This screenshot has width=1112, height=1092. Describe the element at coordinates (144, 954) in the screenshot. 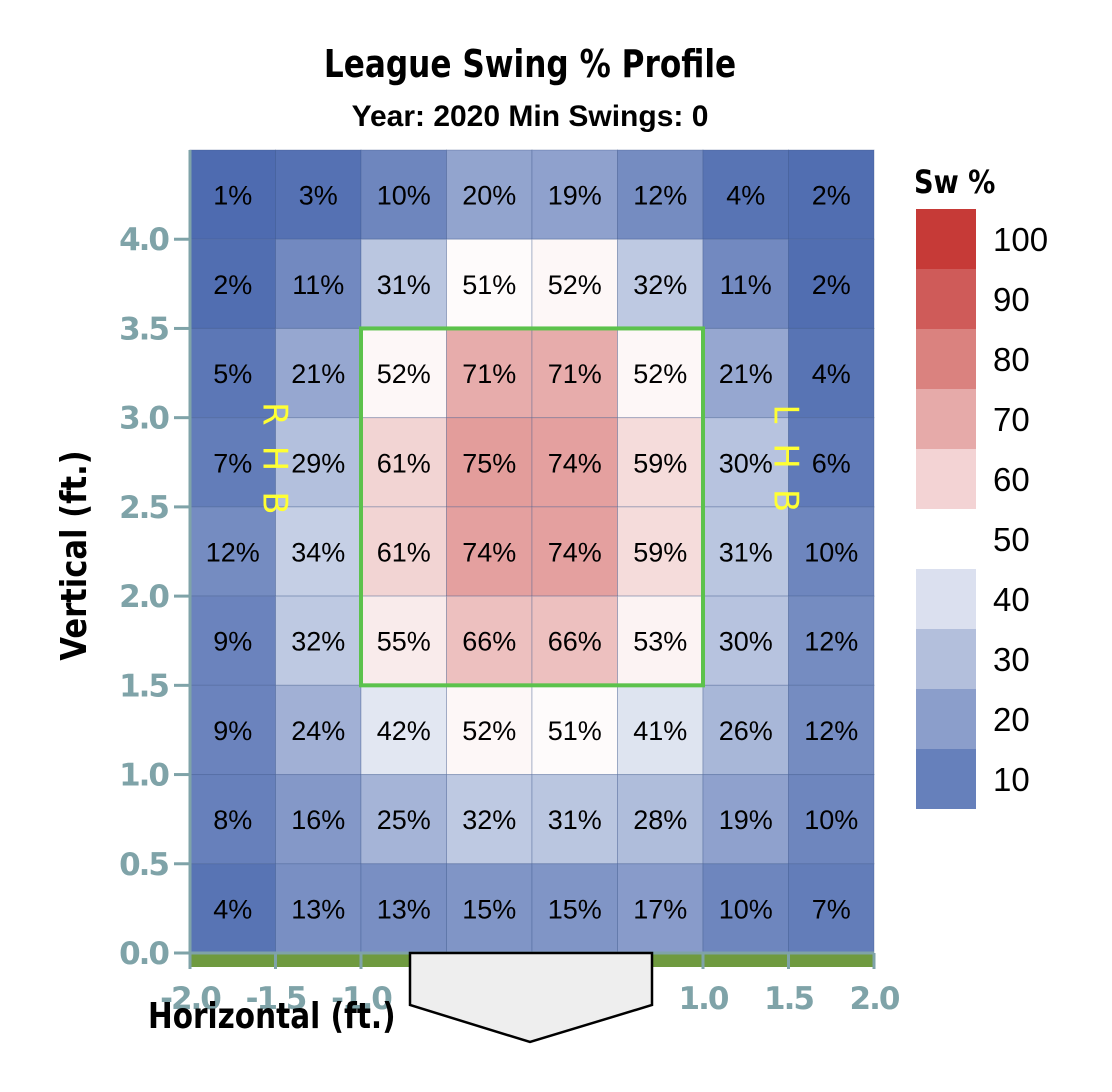

I see `y-tick-label: 0.0` at that location.